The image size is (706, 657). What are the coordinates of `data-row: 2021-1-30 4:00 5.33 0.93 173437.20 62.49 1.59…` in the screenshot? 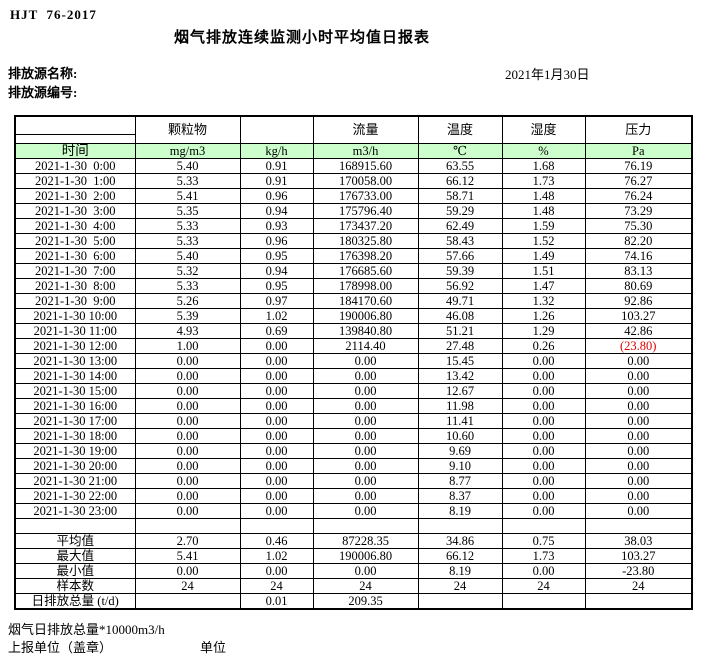 It's located at (353, 226).